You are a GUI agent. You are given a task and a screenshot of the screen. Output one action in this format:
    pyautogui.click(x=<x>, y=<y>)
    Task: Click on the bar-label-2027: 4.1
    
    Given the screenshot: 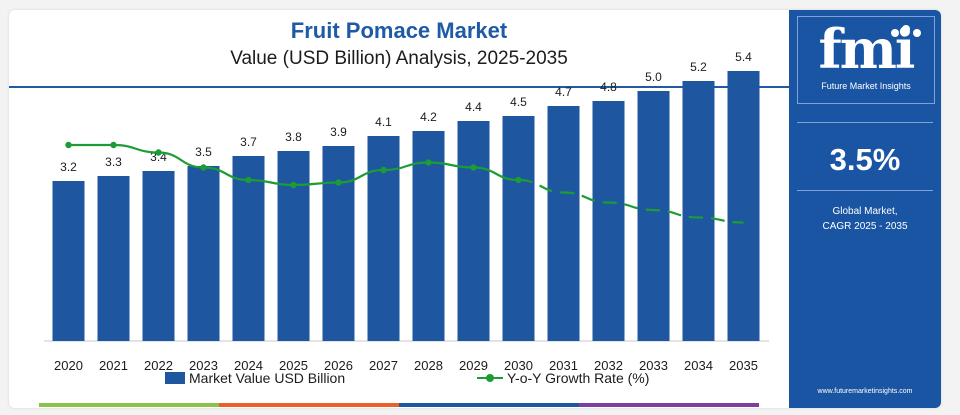 What is the action you would take?
    pyautogui.click(x=383, y=122)
    